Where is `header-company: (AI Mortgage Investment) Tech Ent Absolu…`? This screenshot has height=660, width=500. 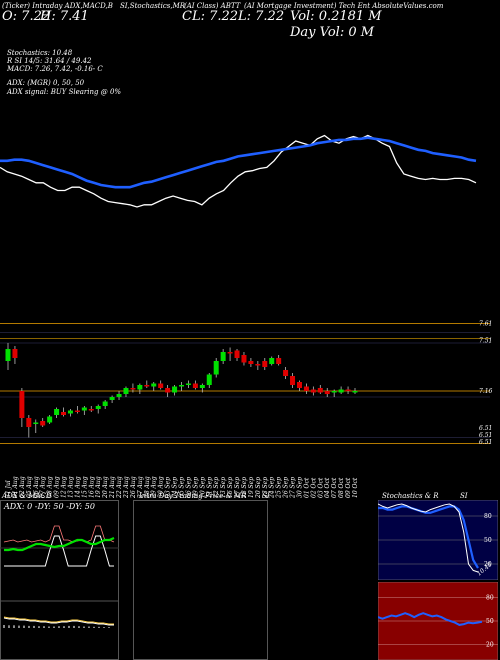
header-company: (AI Mortgage Investment) Tech Ent Absolu… is located at coordinates (344, 6).